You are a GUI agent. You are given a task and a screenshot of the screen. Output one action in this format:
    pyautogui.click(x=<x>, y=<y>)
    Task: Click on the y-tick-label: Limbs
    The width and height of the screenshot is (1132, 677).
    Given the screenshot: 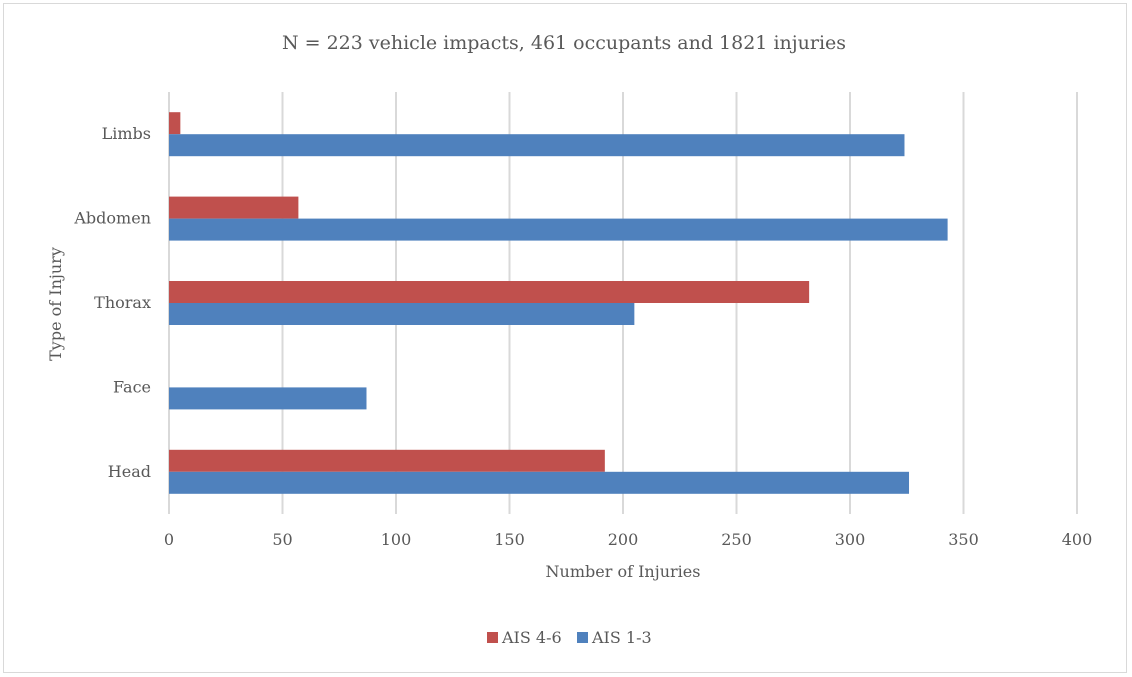 What is the action you would take?
    pyautogui.click(x=126, y=133)
    